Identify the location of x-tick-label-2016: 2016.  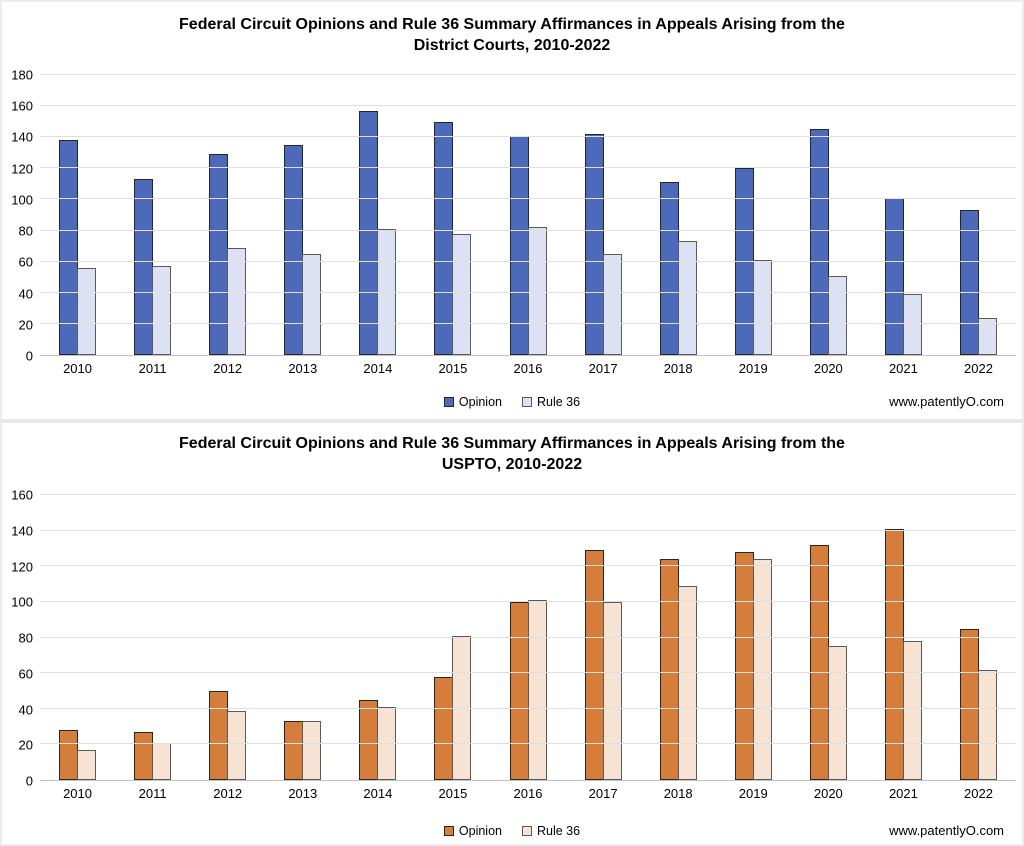
(528, 793).